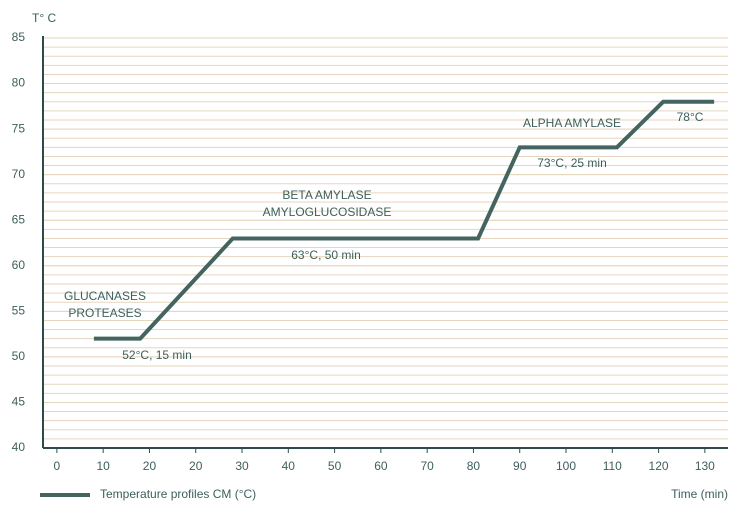  Describe the element at coordinates (335, 466) in the screenshot. I see `x-tick-label: 50` at that location.